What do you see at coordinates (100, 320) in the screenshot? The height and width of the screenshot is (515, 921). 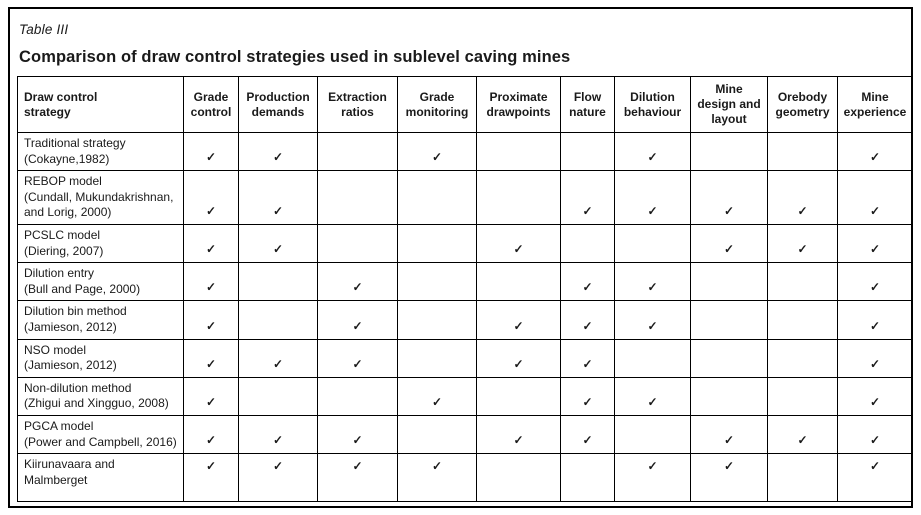 I see `strategy-label: Dilution bin method (Jamieson, 2012)` at bounding box center [100, 320].